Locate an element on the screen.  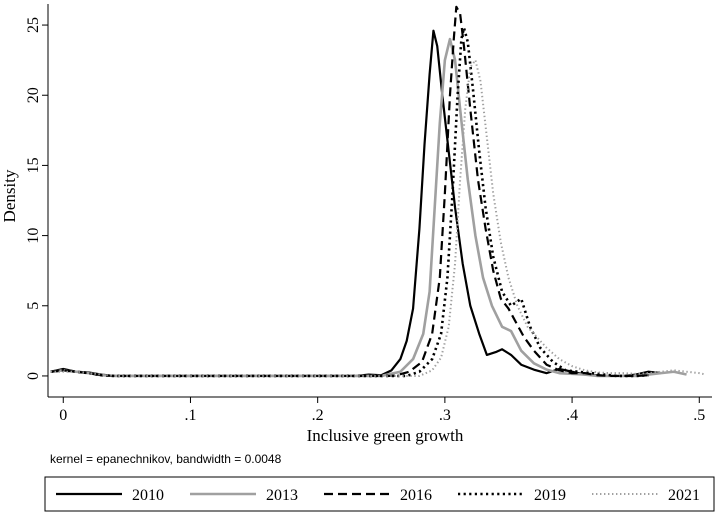
legend-label-2010: 2010 is located at coordinates (148, 495).